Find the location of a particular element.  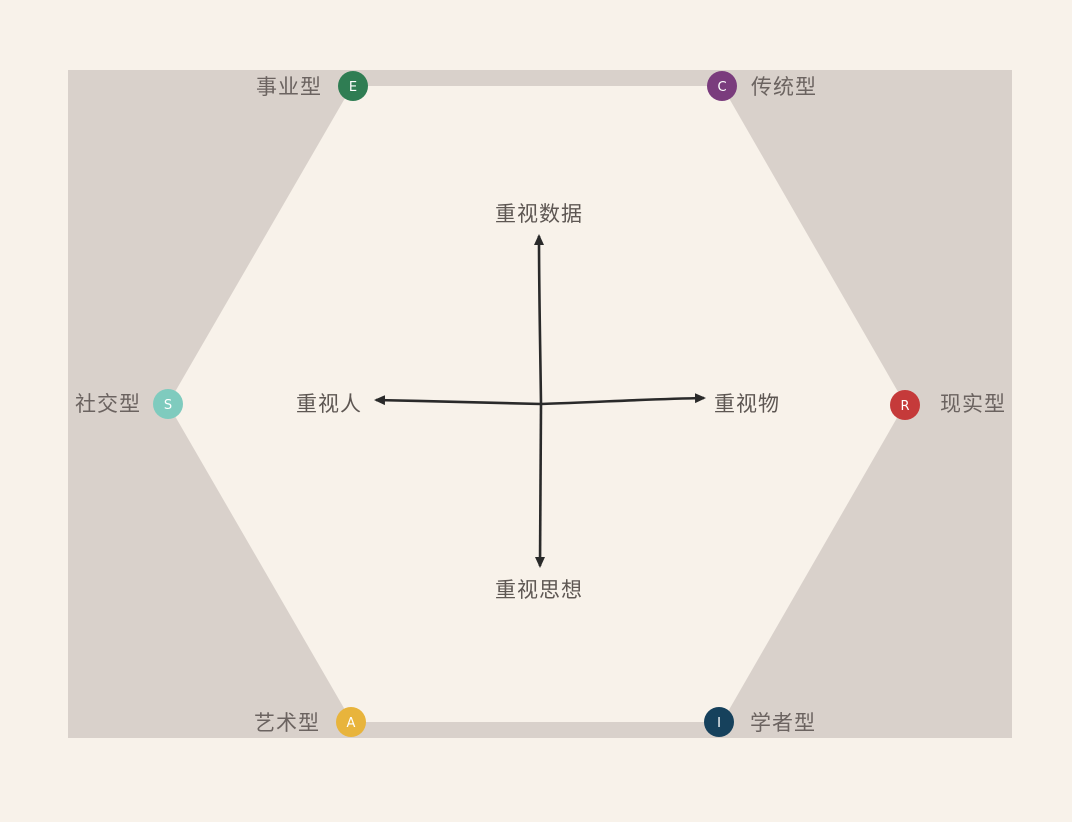

badge-c-letter: C is located at coordinates (721, 87).